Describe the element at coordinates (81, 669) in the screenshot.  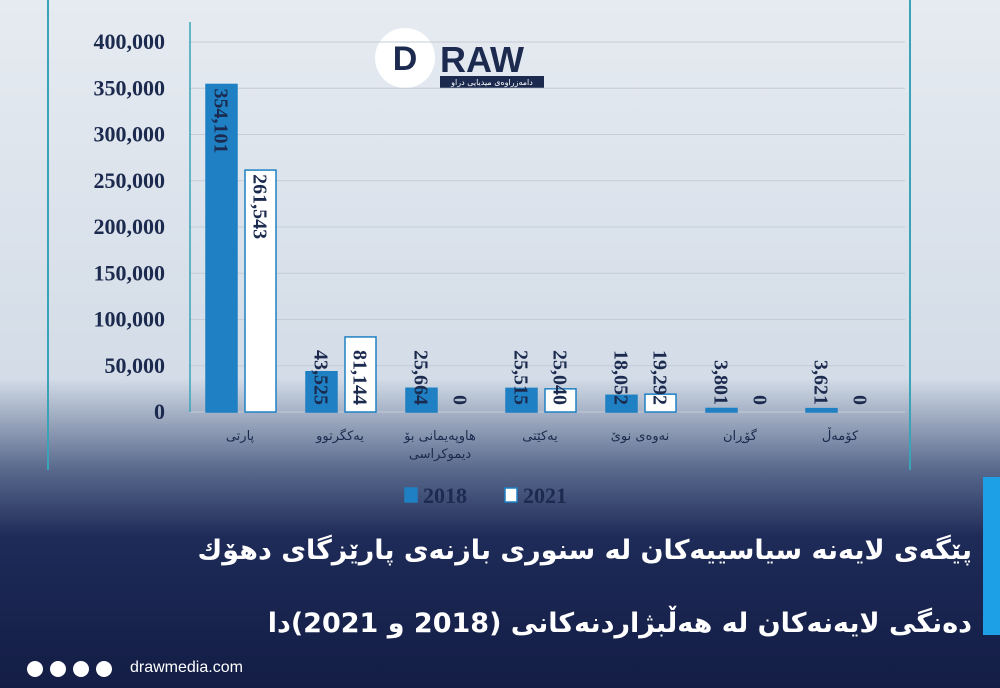
I see `icon-twitter` at that location.